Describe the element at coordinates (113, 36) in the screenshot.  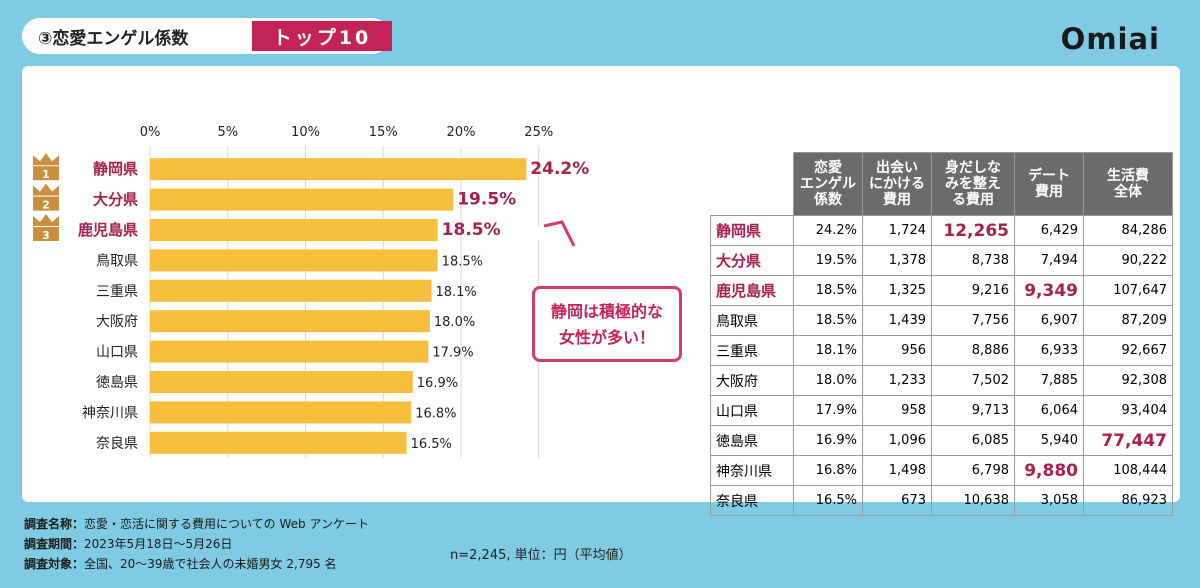
I see `chart-title: ③恋愛エンゲル係数` at that location.